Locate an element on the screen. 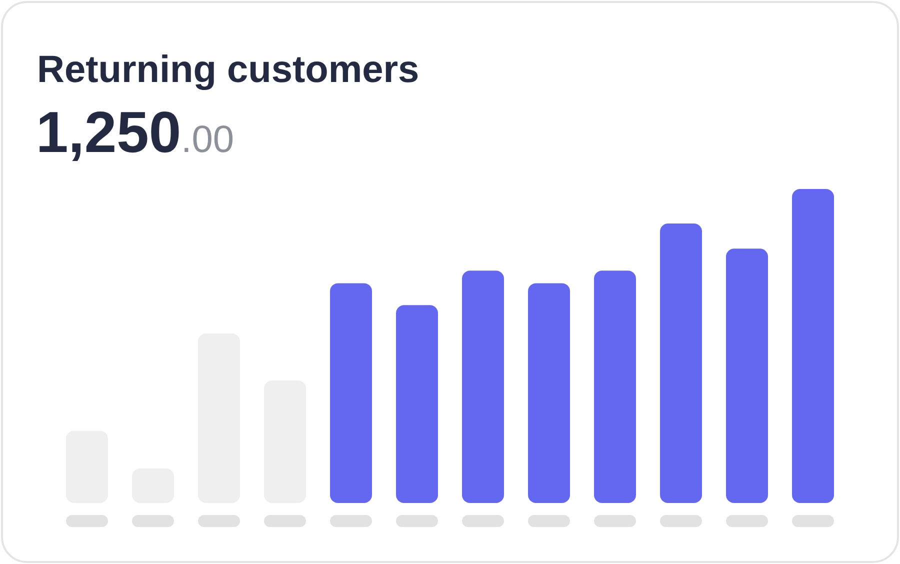  chart-subtitle: 1,250.00 is located at coordinates (135, 132).